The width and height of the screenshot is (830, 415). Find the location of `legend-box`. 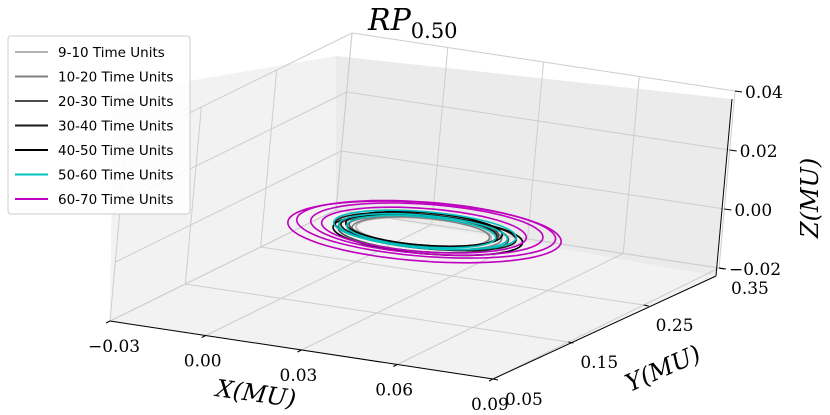

legend-box is located at coordinates (99, 125).